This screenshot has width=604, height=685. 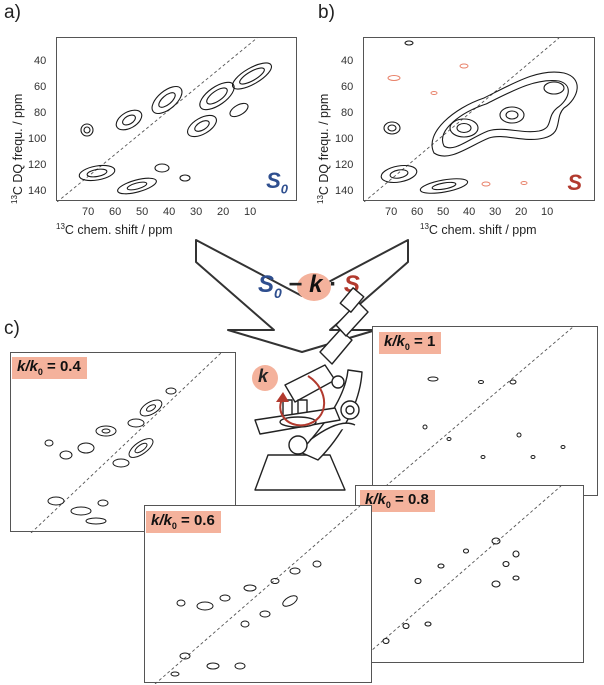 What do you see at coordinates (471, 120) in the screenshot?
I see `spectrum-contours-s` at bounding box center [471, 120].